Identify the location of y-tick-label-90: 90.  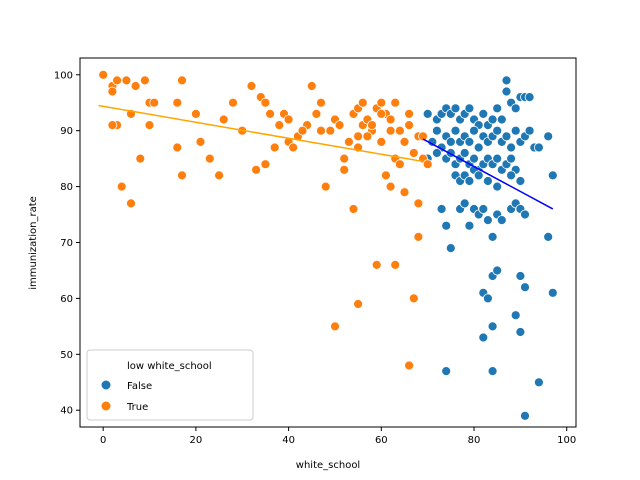
(66, 131).